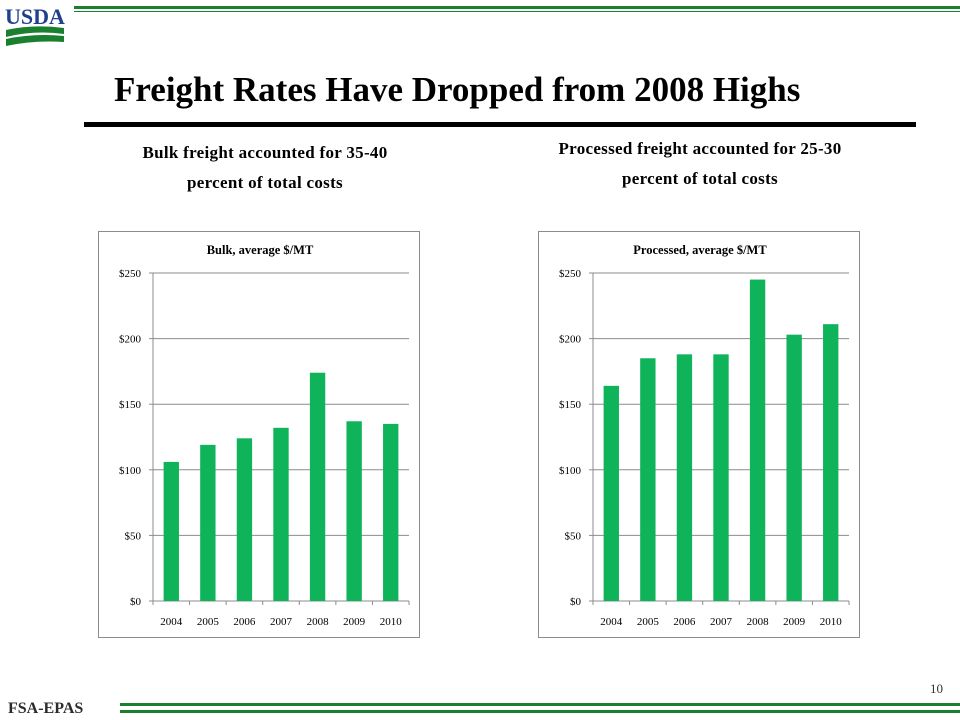 The width and height of the screenshot is (960, 720). I want to click on subtitle-left-line2: percent of total costs, so click(265, 182).